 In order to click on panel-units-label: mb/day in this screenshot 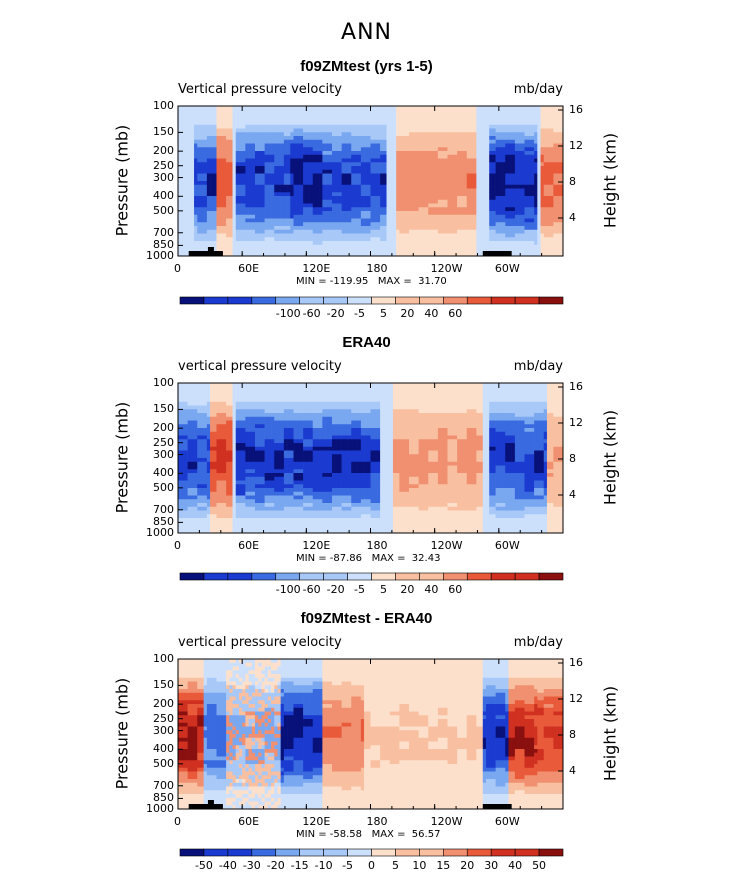, I will do `click(538, 89)`.